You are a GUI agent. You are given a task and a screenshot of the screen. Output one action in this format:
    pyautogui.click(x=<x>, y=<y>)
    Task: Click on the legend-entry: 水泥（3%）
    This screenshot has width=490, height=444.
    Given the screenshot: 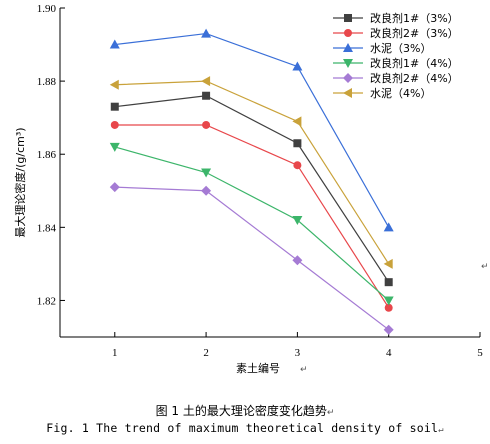 What is the action you would take?
    pyautogui.click(x=382, y=48)
    